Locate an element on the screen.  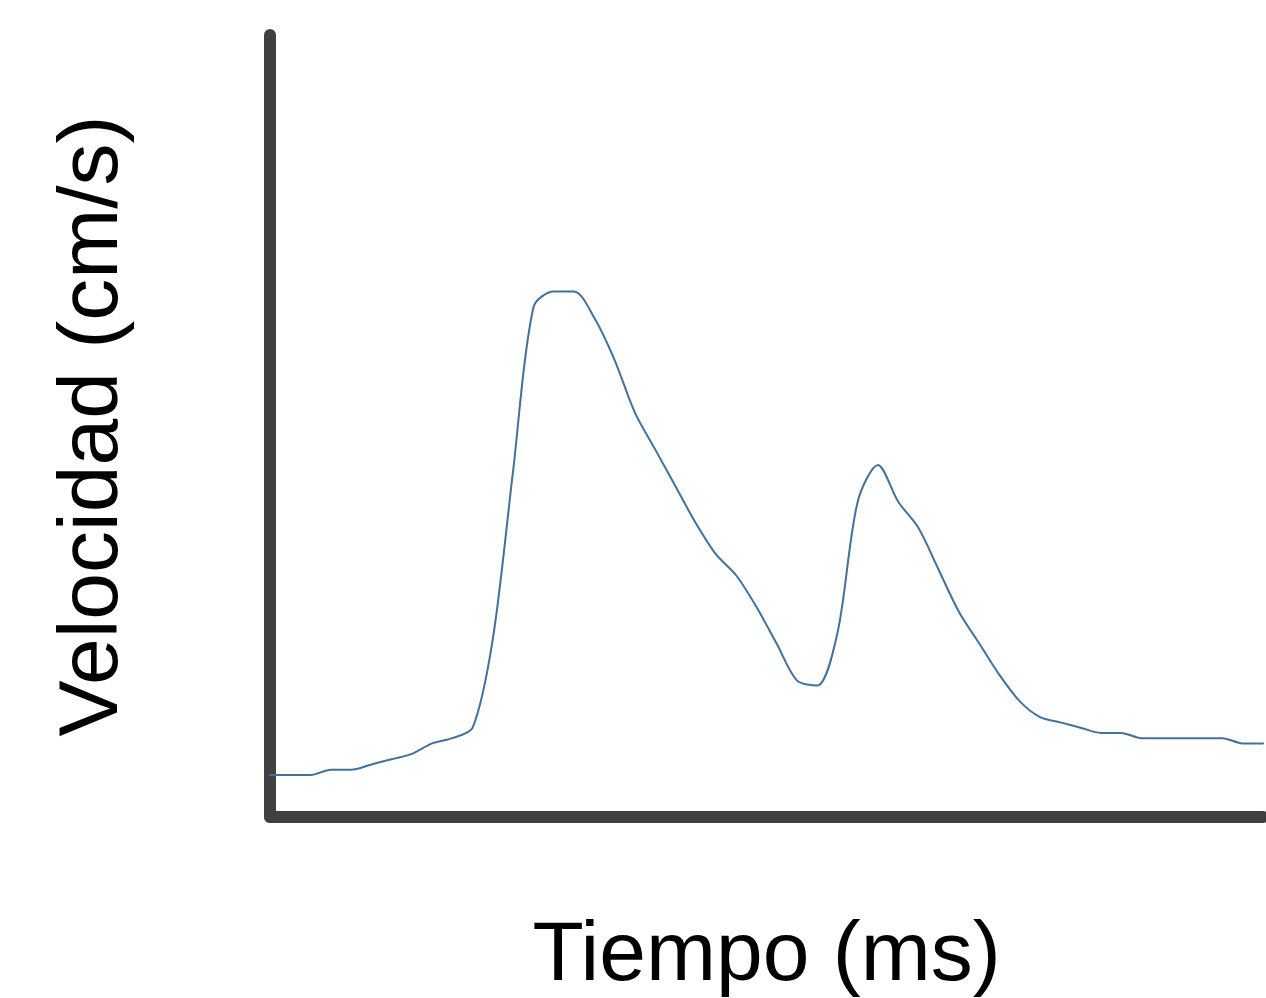
x-axis-title: Tiempo (ms) is located at coordinates (766, 951).